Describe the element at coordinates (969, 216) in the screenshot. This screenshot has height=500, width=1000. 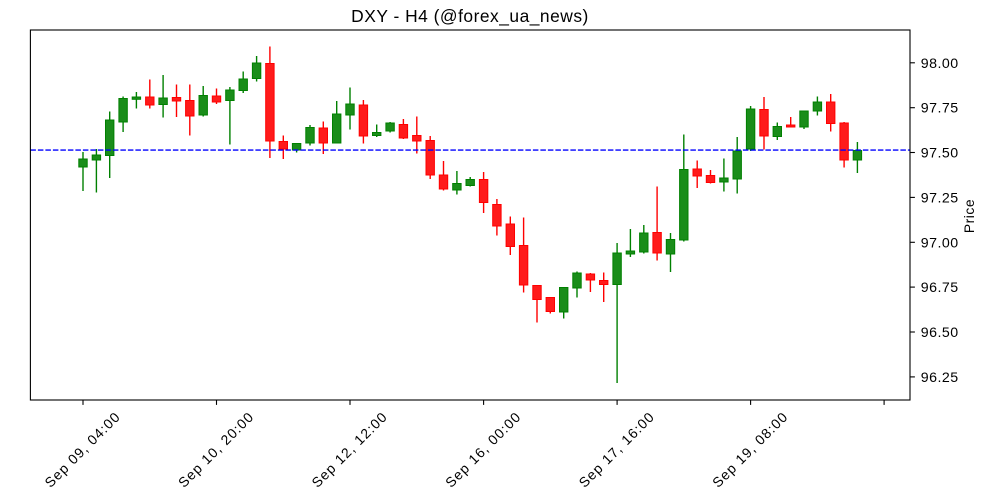
I see `svg-text: Price` at that location.